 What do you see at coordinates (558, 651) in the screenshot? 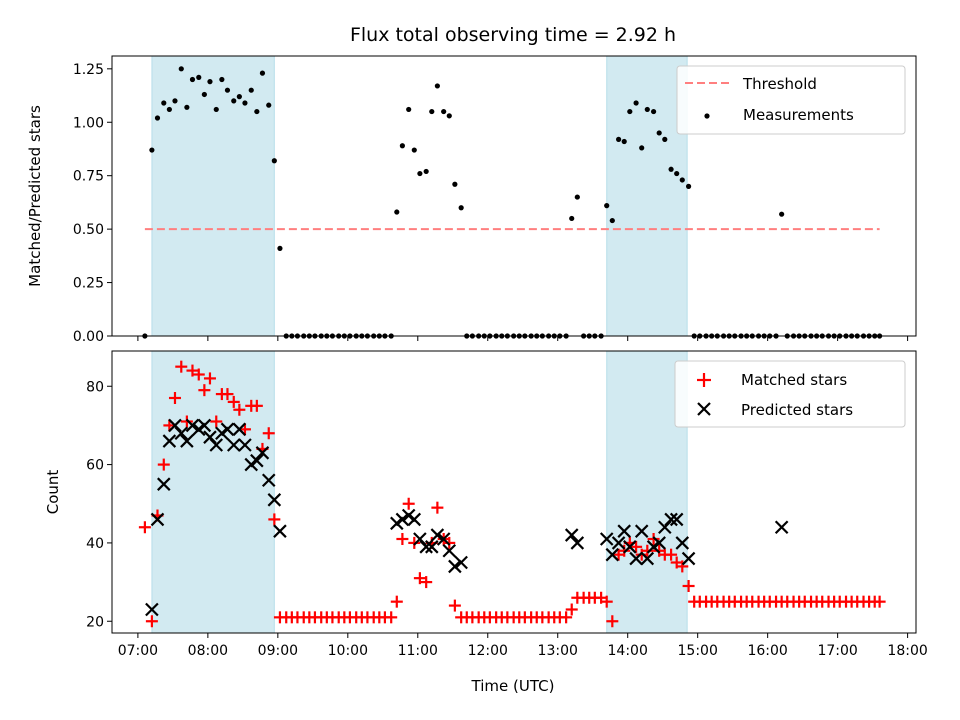
I see `x-tick-label: 13:00` at bounding box center [558, 651].